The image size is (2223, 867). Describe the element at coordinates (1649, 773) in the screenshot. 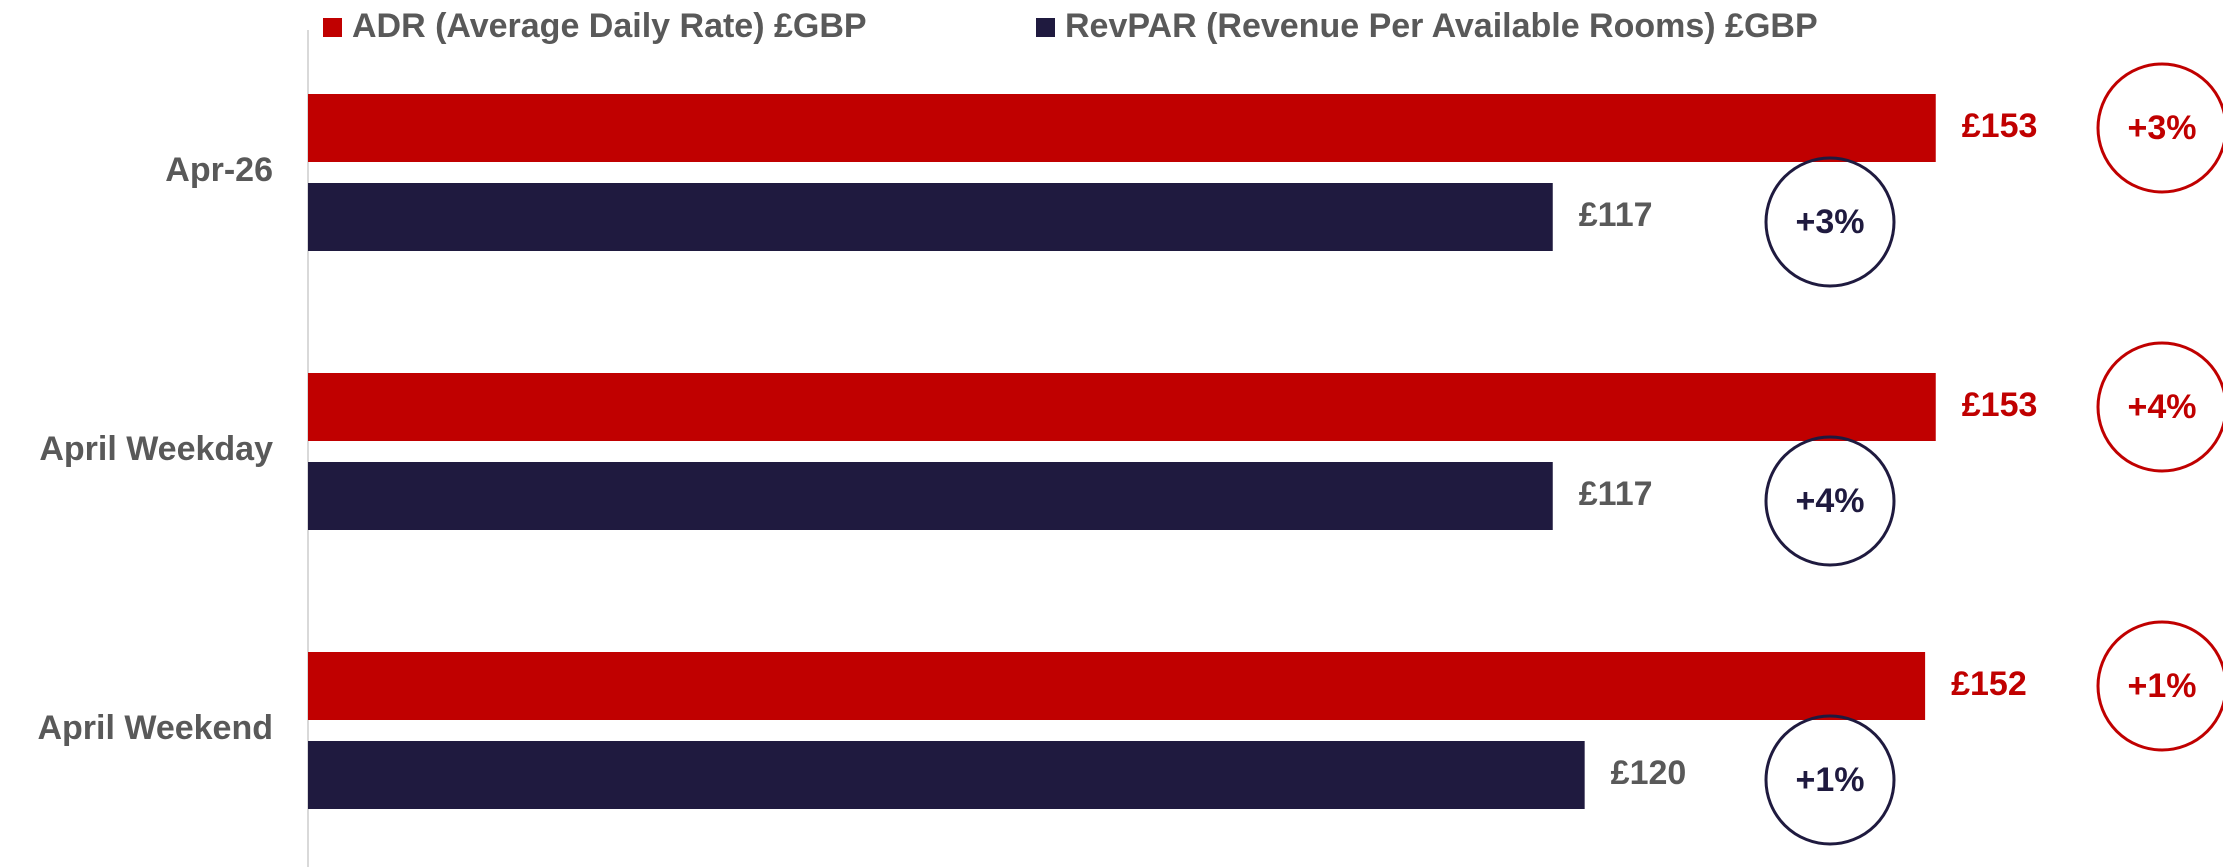

I see `value-label: £120` at that location.